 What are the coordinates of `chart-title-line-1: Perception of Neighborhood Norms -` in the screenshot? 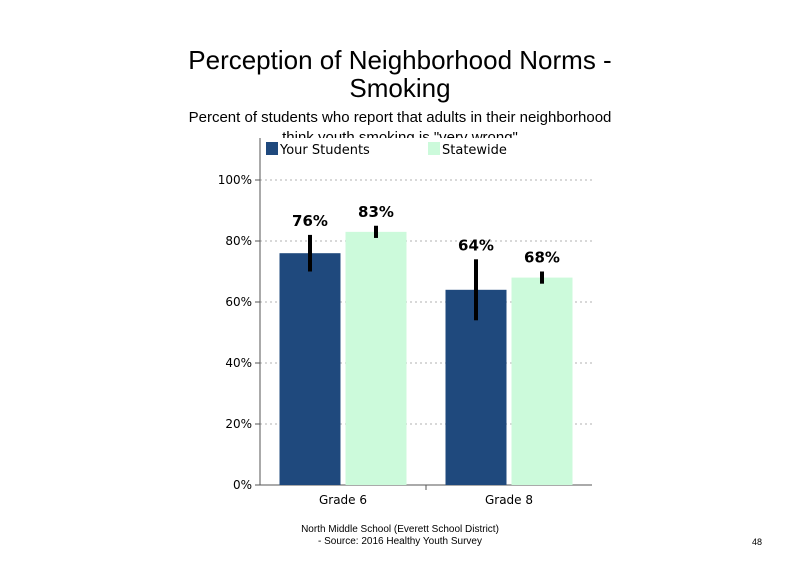 It's located at (400, 60).